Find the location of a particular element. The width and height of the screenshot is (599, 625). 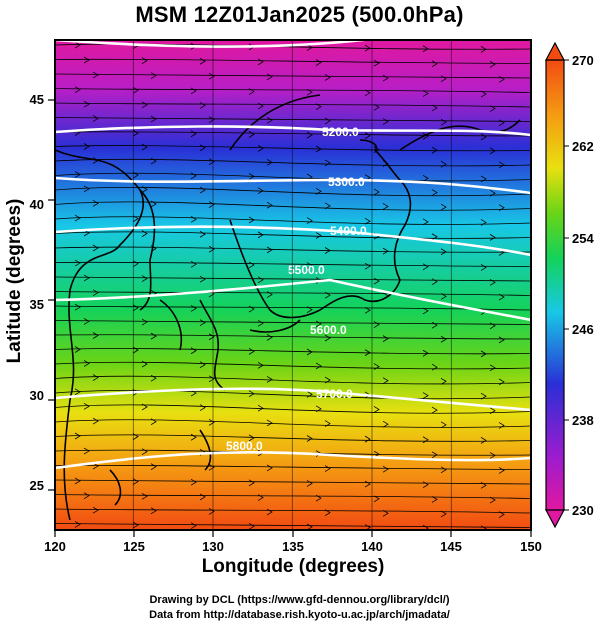

colorbar-tick-label: 246 is located at coordinates (583, 329).